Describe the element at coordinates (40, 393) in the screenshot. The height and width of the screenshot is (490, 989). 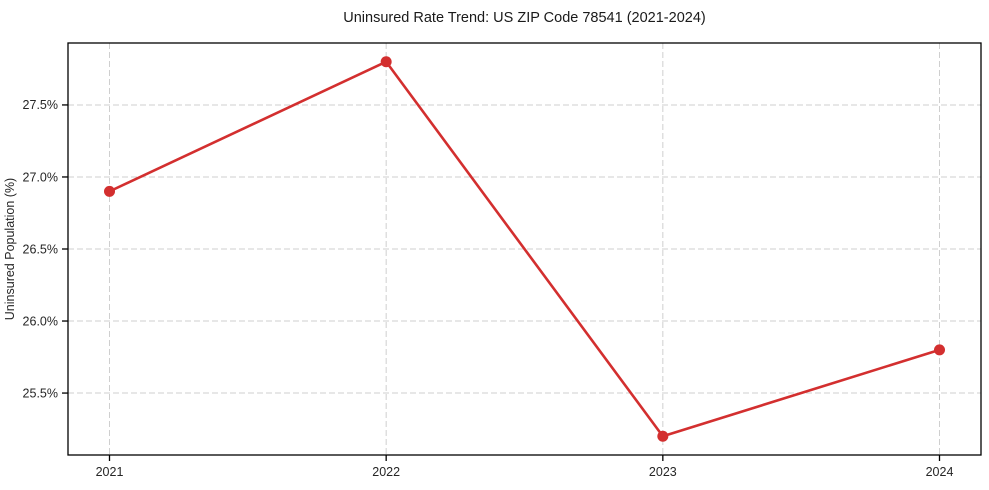
I see `y-tick-label: 25.5%` at that location.